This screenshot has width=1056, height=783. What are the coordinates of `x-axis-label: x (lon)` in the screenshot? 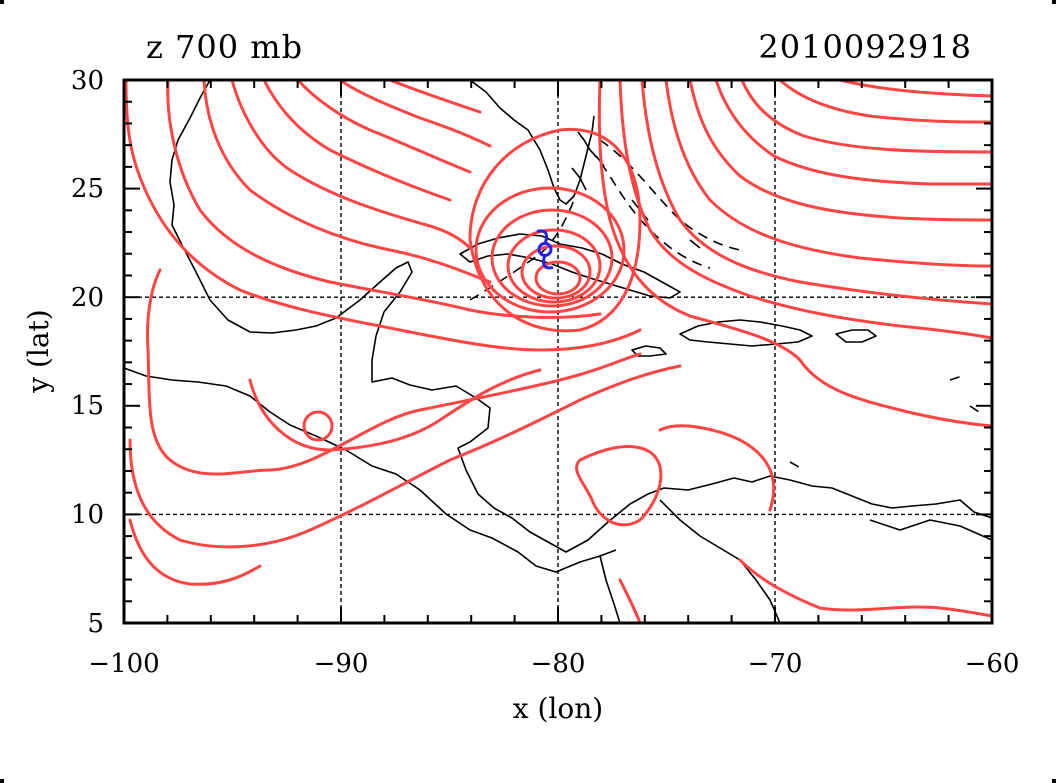 It's located at (558, 708).